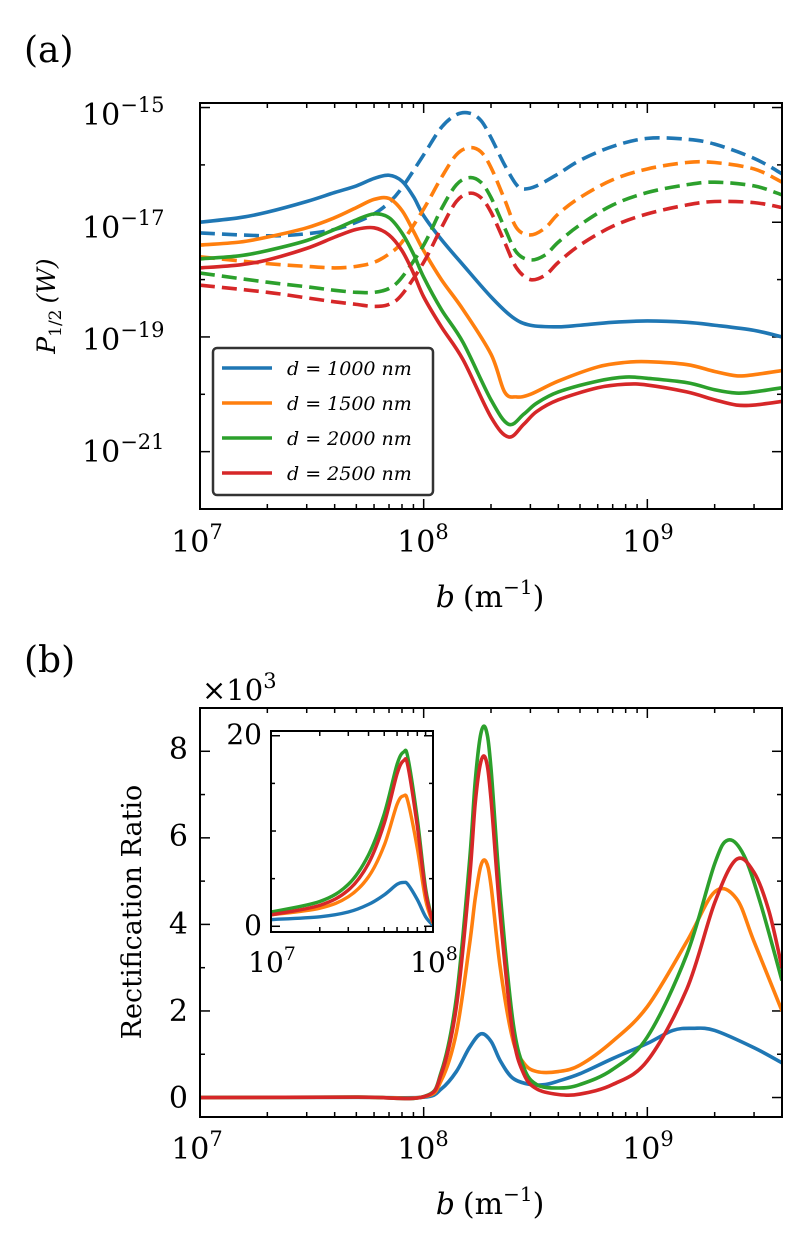  I want to click on legend-label-2500: d = 2500 nm, so click(349, 474).